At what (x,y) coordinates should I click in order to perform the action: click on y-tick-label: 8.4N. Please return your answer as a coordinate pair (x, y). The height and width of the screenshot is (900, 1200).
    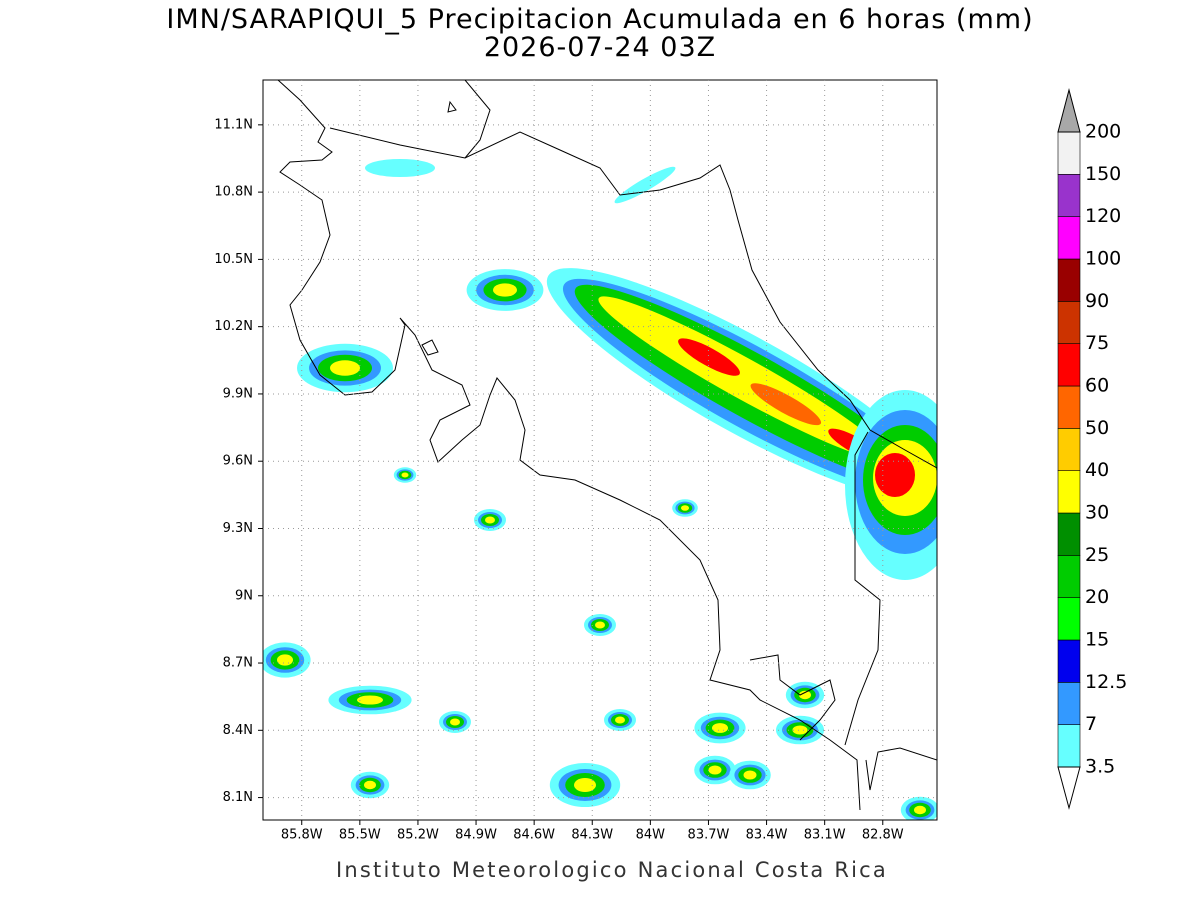
    Looking at the image, I should click on (238, 730).